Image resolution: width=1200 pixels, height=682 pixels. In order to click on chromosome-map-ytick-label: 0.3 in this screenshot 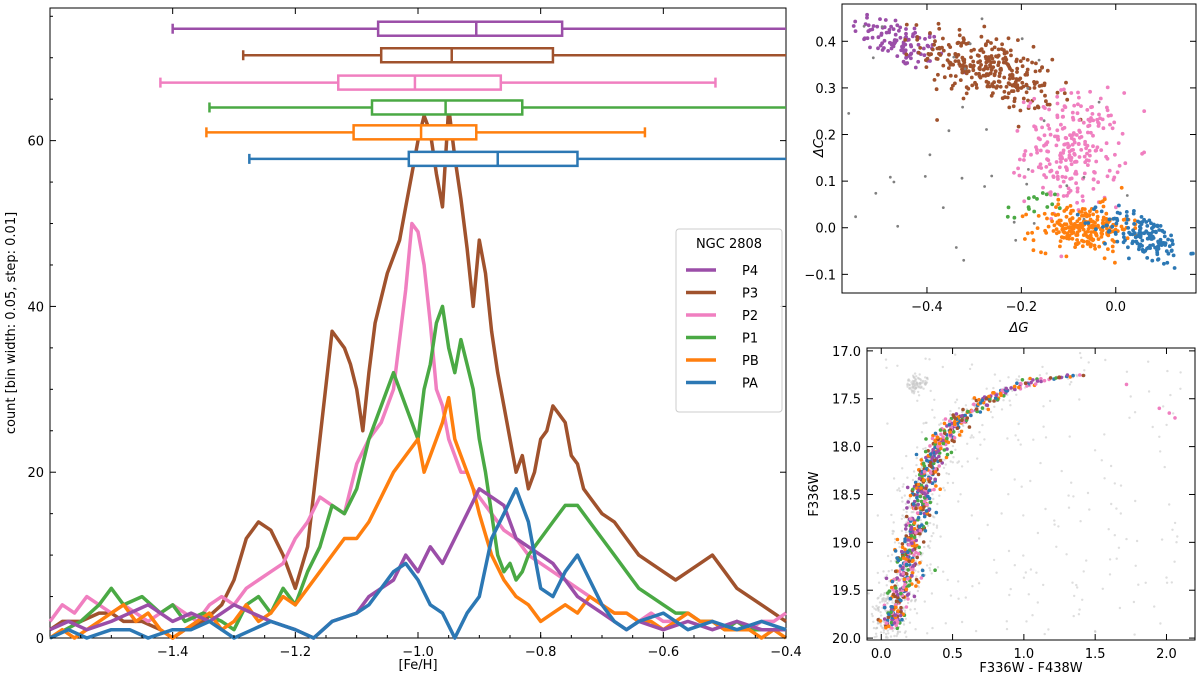, I will do `click(825, 89)`.